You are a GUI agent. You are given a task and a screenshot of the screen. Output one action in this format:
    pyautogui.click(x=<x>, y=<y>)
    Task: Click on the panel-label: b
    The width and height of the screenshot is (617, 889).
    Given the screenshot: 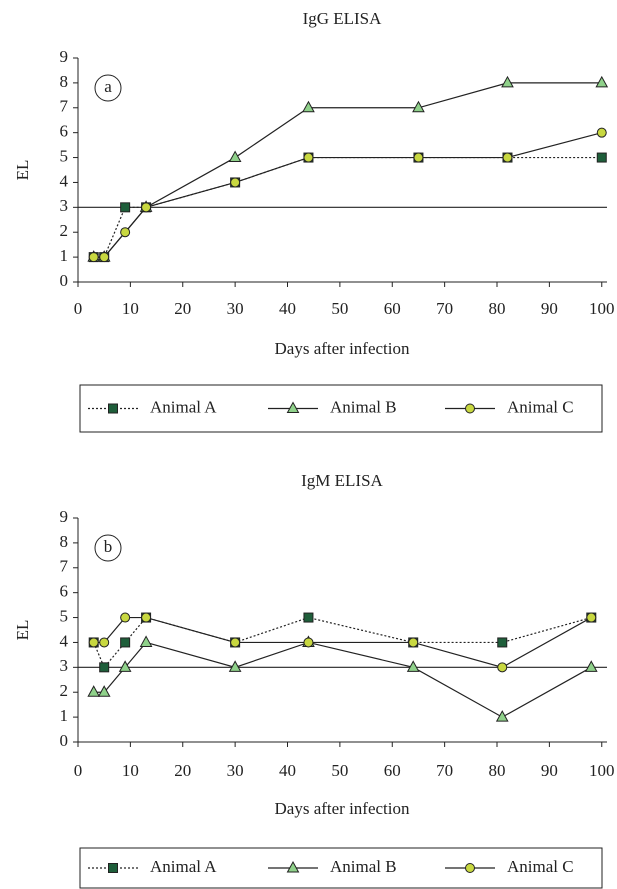 What is the action you would take?
    pyautogui.click(x=108, y=546)
    